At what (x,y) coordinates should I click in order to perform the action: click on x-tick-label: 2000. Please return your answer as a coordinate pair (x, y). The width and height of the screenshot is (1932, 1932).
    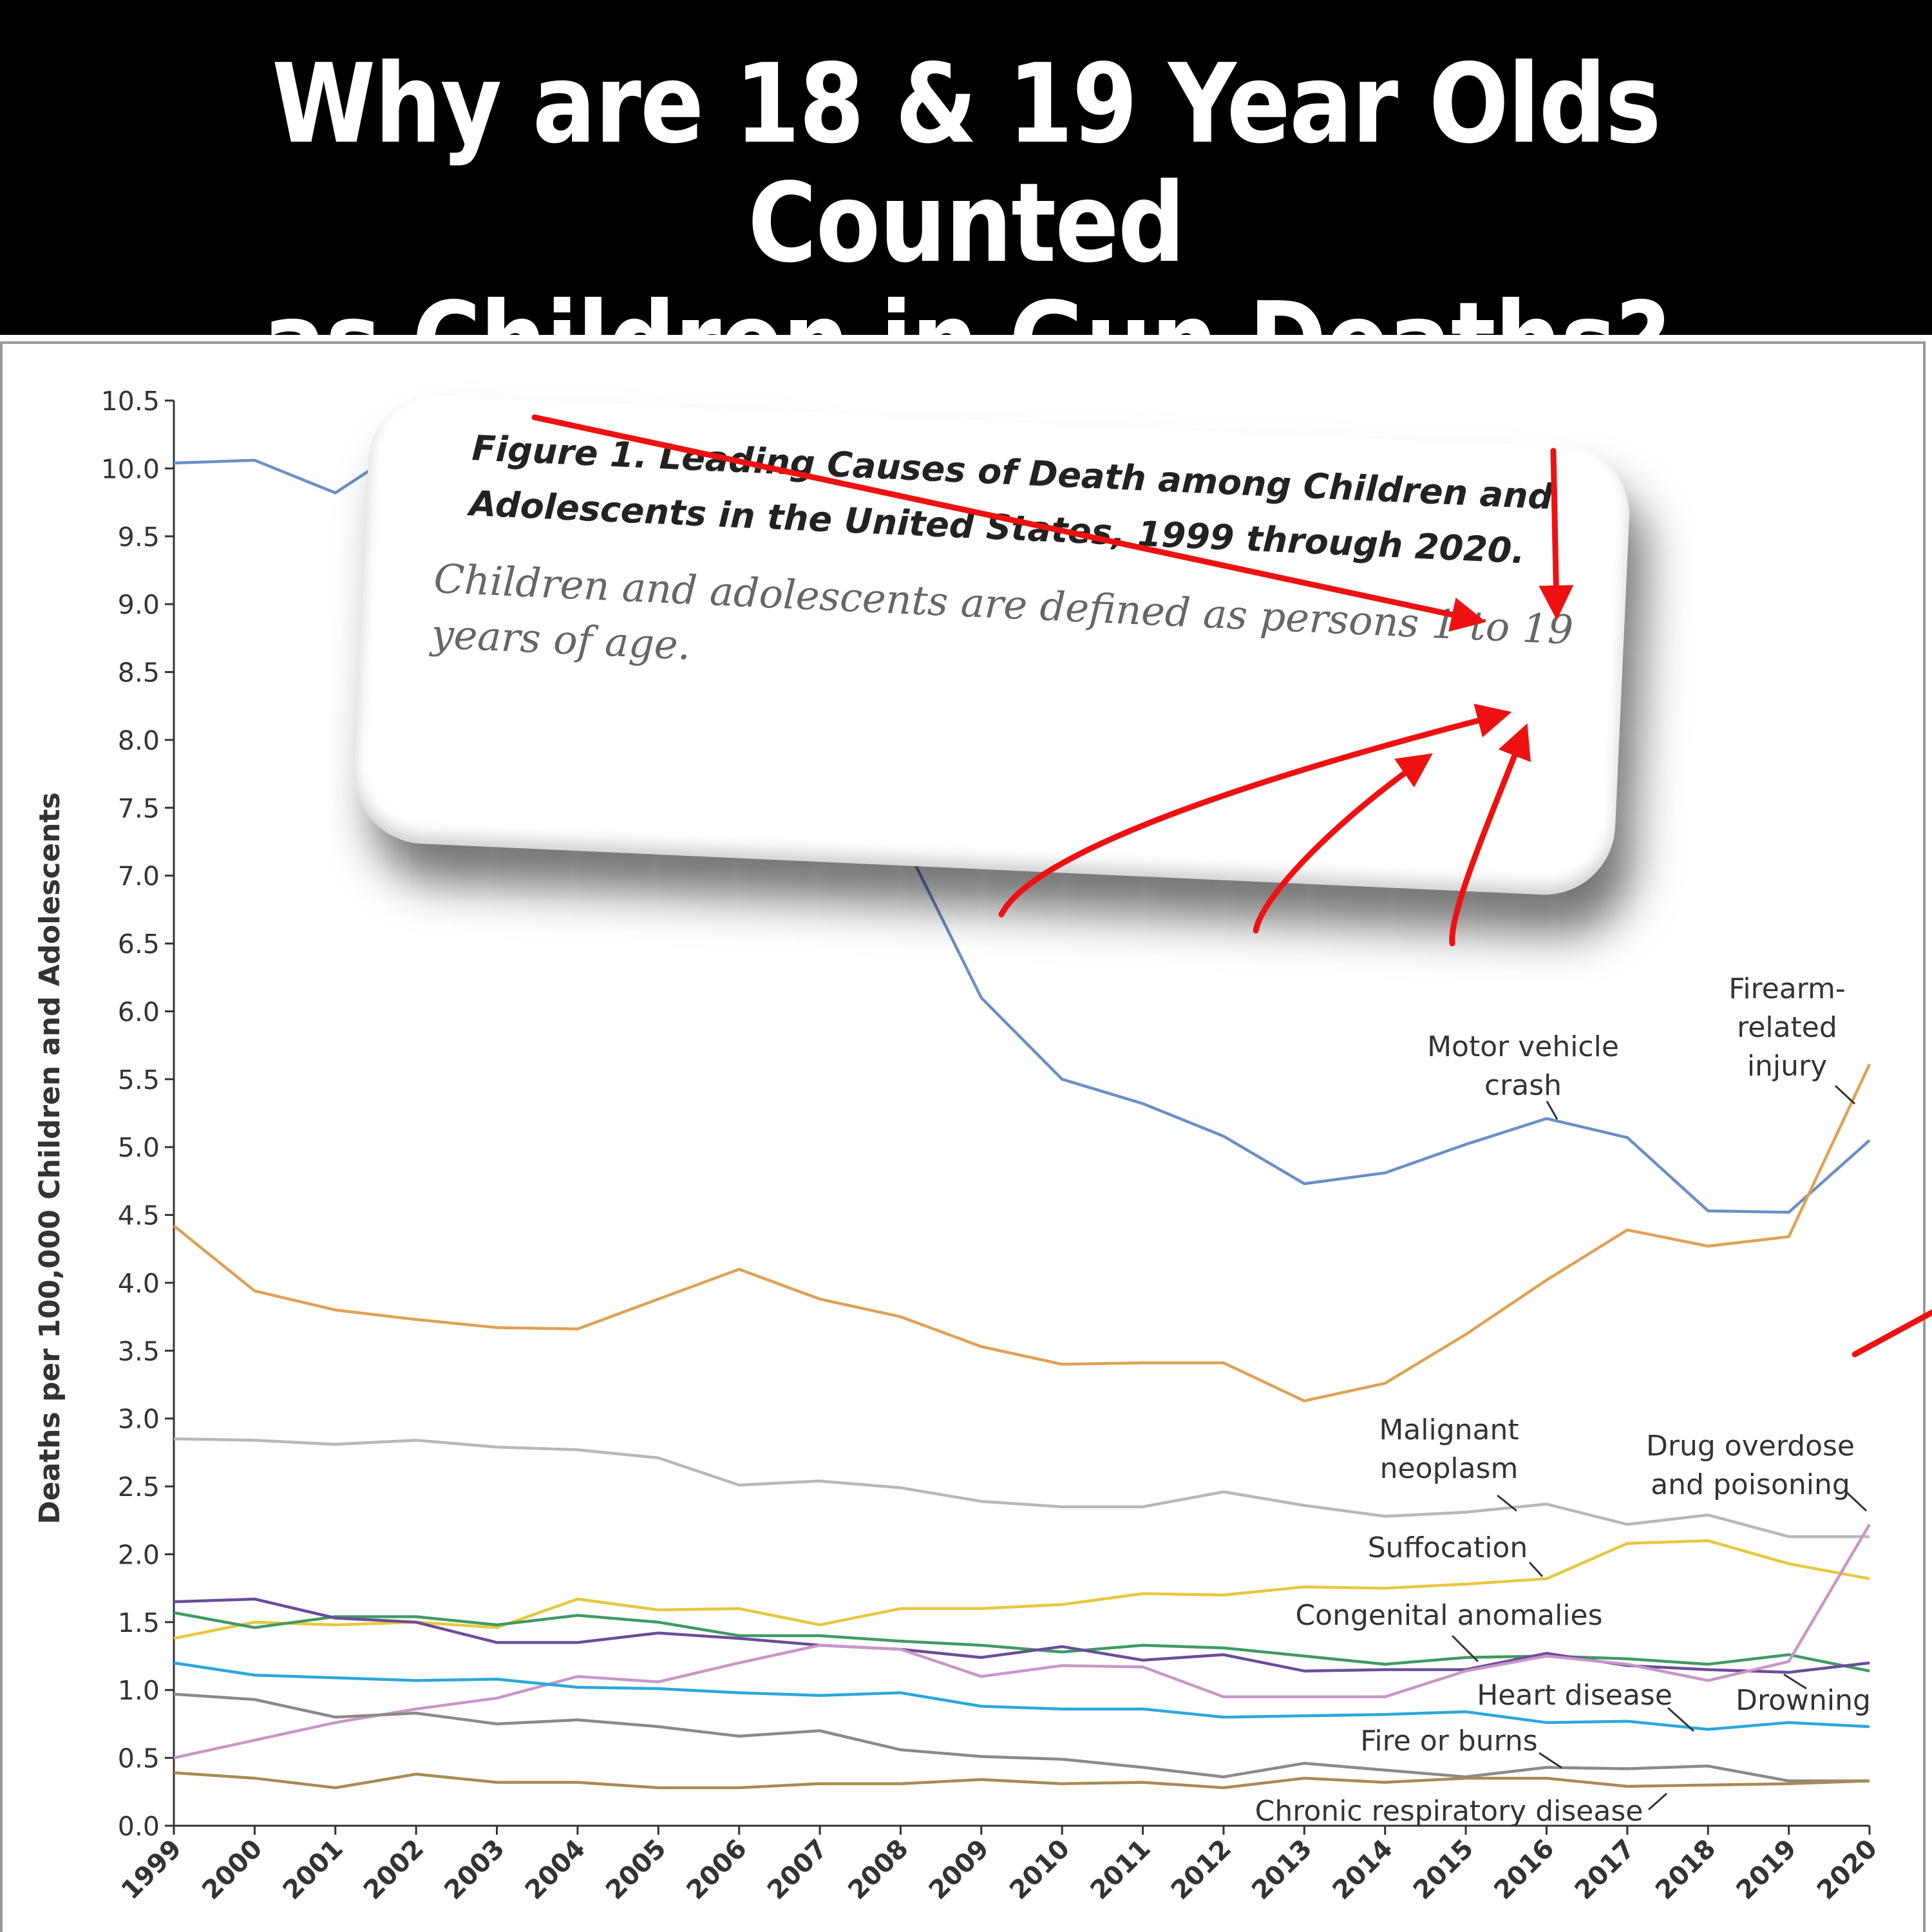
    Looking at the image, I should click on (232, 1870).